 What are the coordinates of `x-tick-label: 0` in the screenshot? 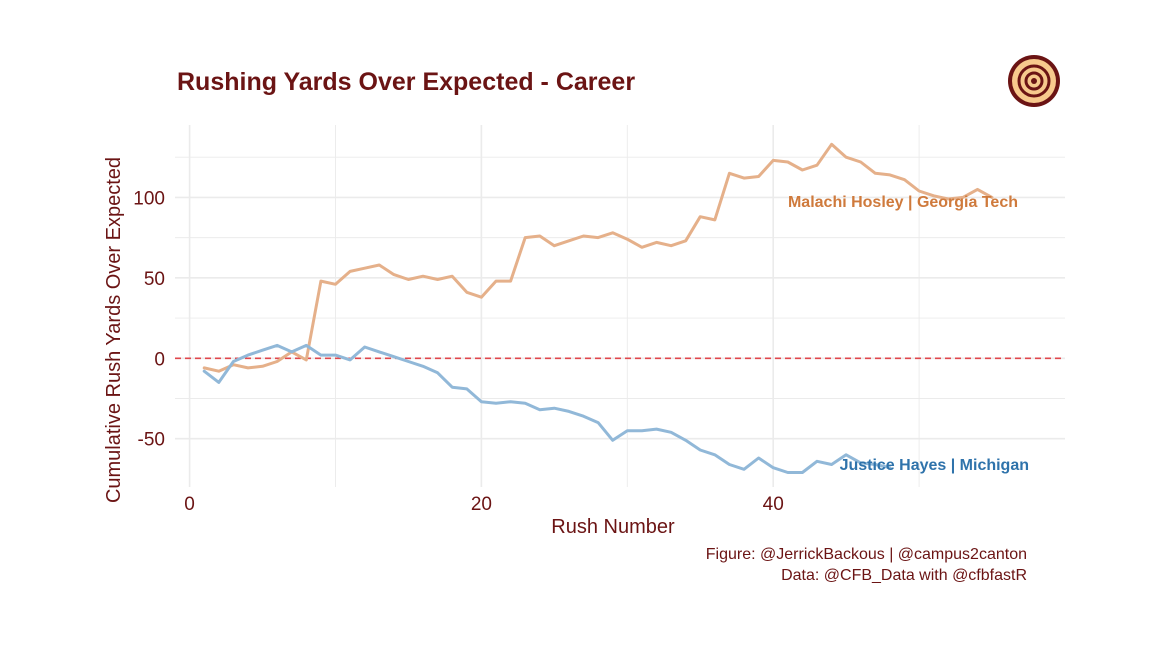 It's located at (189, 504).